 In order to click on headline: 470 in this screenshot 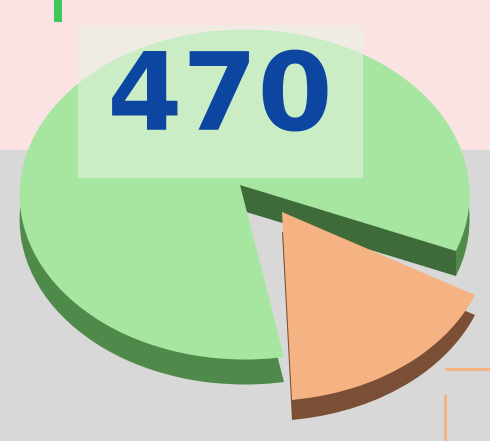, I will do `click(219, 93)`.